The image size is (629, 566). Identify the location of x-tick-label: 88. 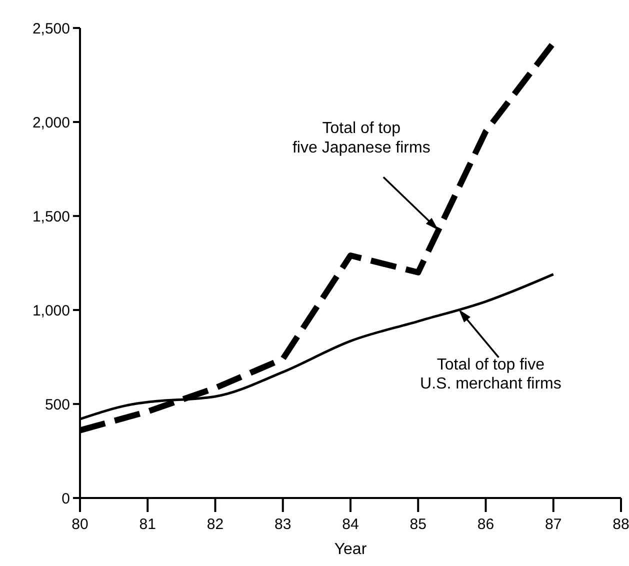
(620, 524).